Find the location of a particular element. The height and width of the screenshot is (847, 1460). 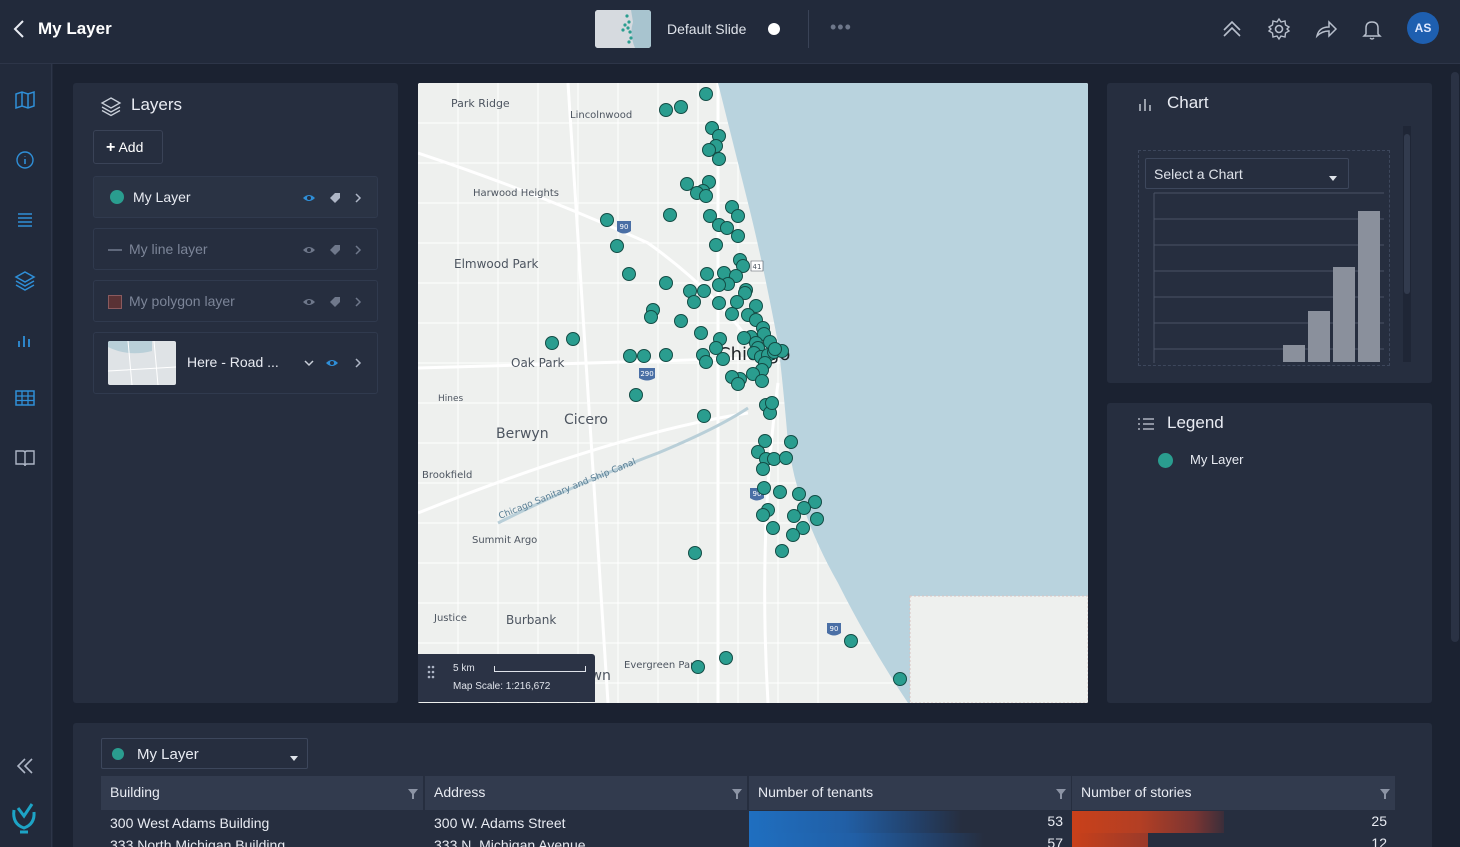

app-logo-icon is located at coordinates (24, 819).